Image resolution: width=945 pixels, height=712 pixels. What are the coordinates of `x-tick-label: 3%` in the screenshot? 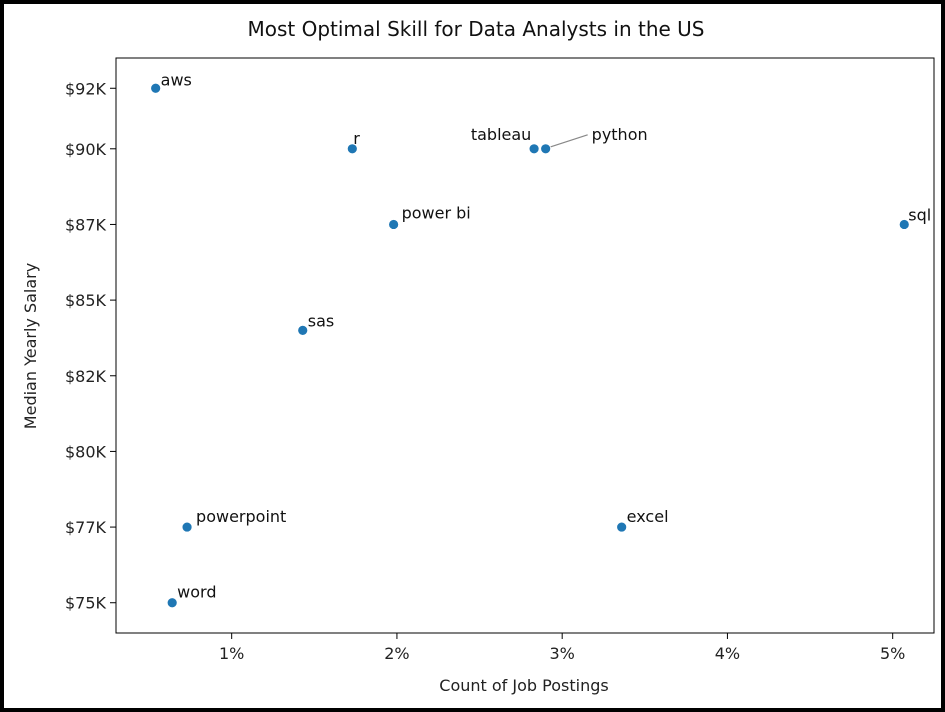 It's located at (561, 653).